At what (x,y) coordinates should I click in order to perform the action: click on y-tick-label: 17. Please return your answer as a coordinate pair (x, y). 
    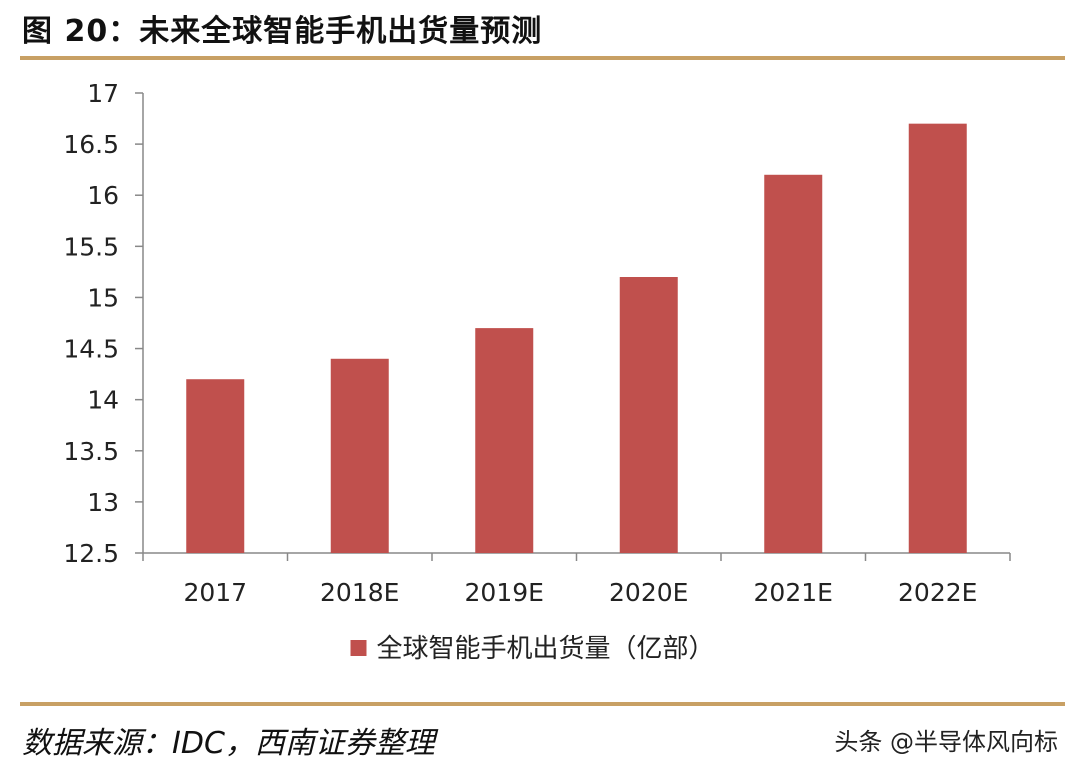
    Looking at the image, I should click on (103, 93).